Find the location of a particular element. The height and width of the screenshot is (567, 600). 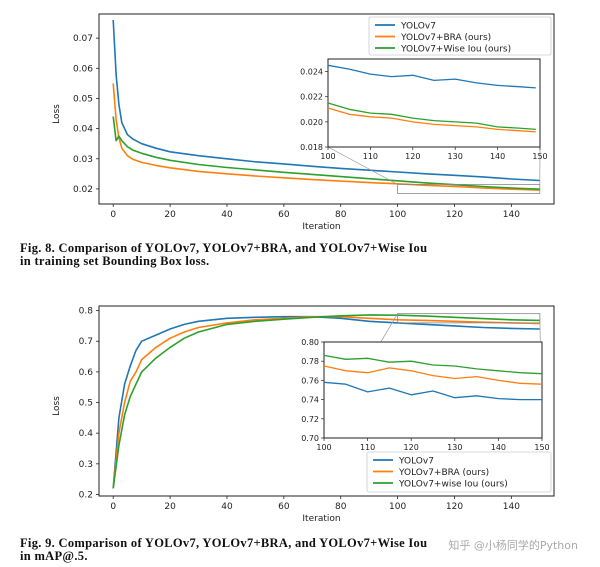

legend-label: YOLOv7+wise Iou (ours) is located at coordinates (453, 485).